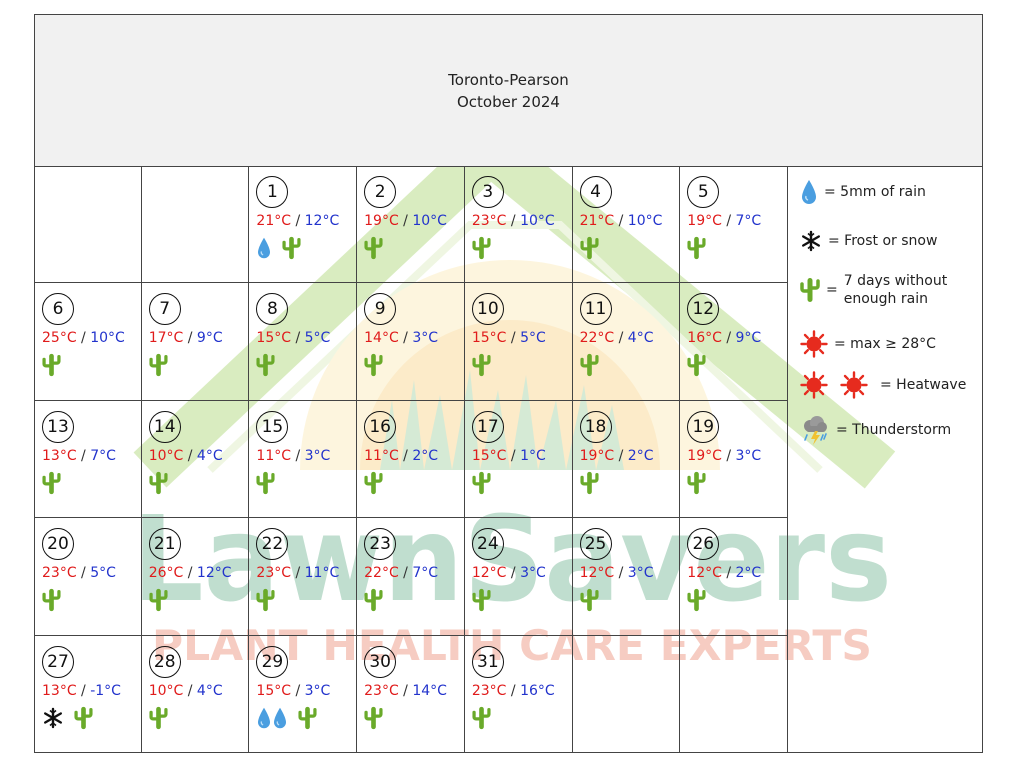 This screenshot has width=1024, height=768. I want to click on day-cell: 6 25°C / 10°C, so click(88, 342).